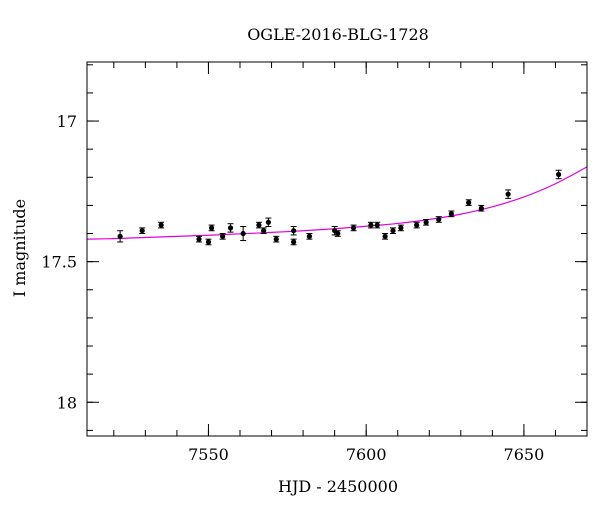  What do you see at coordinates (338, 486) in the screenshot?
I see `x-axis-label: HJD - 2450000` at bounding box center [338, 486].